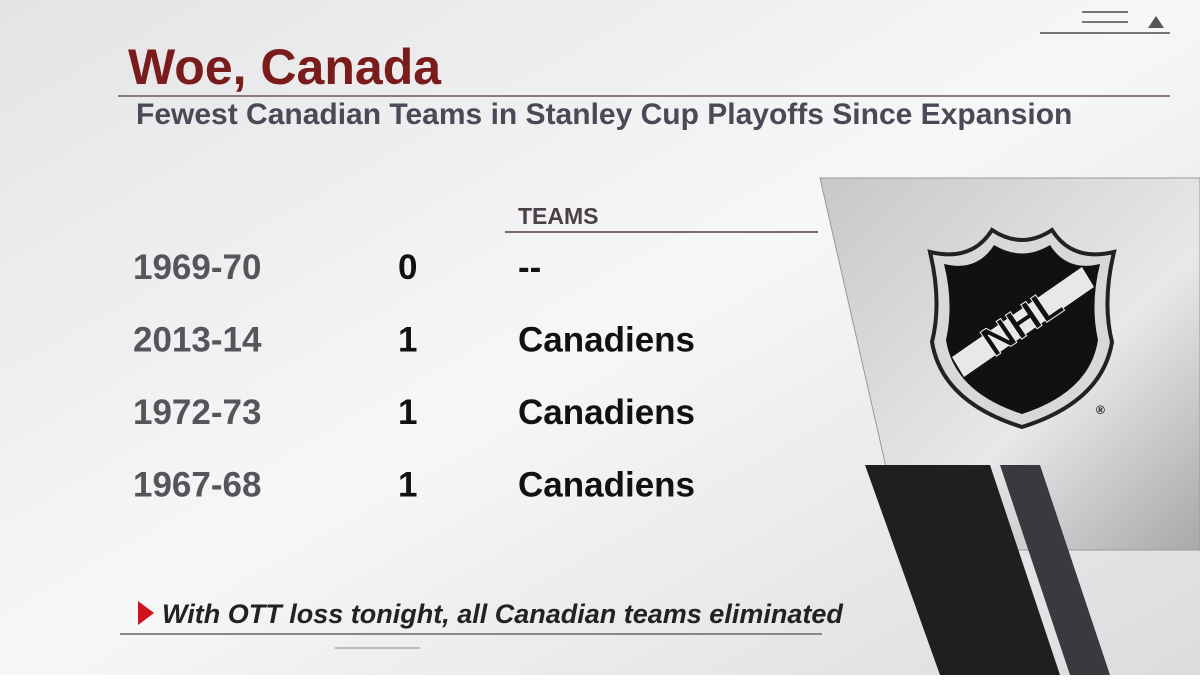 This screenshot has height=680, width=1200. I want to click on season: 1969-70, so click(197, 267).